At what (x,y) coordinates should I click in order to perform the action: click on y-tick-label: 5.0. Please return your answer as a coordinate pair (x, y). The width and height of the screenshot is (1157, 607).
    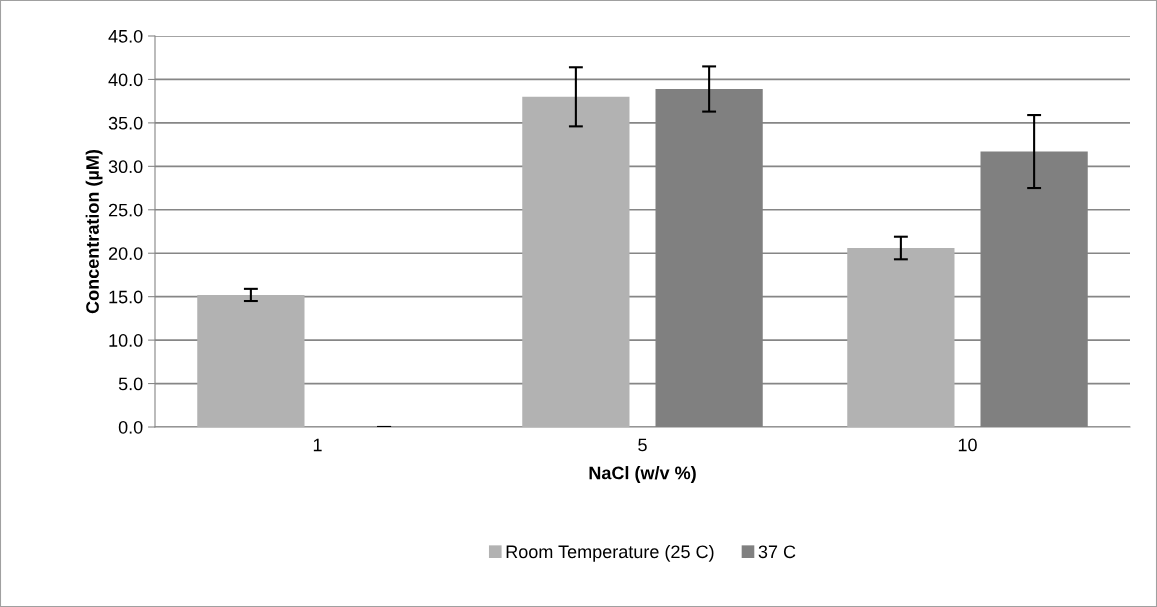
    Looking at the image, I should click on (130, 384).